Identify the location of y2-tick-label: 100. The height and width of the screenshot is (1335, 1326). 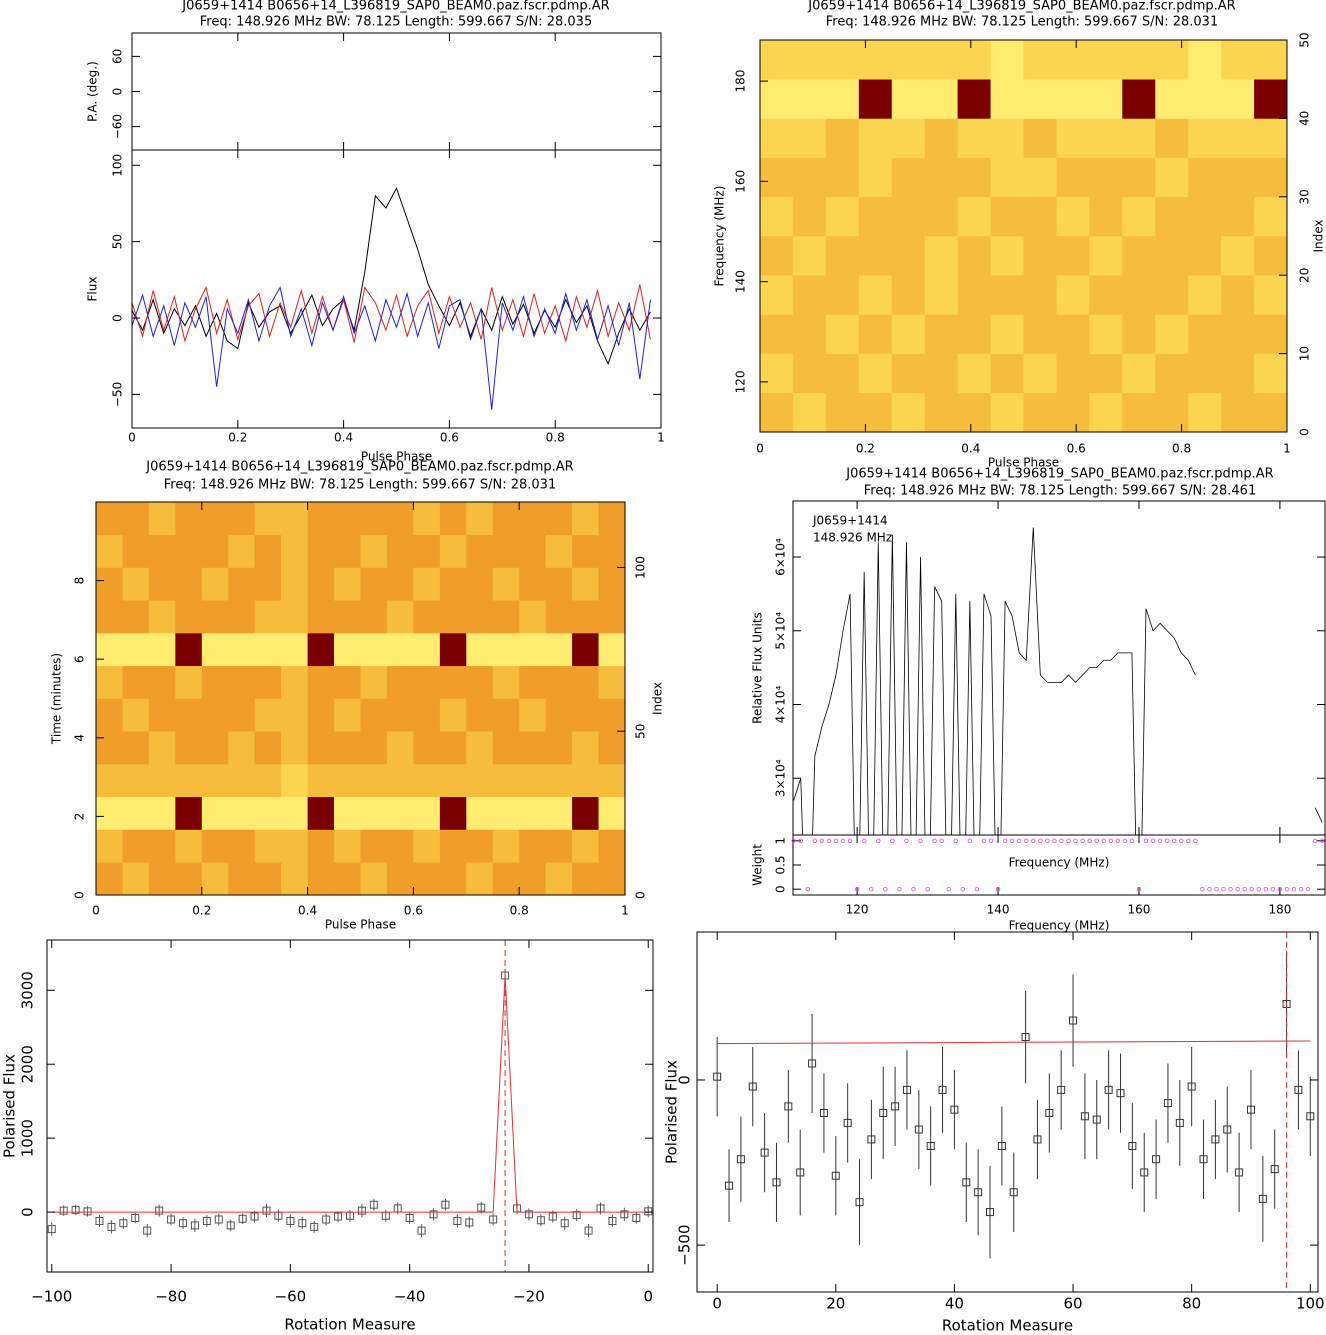
(641, 567).